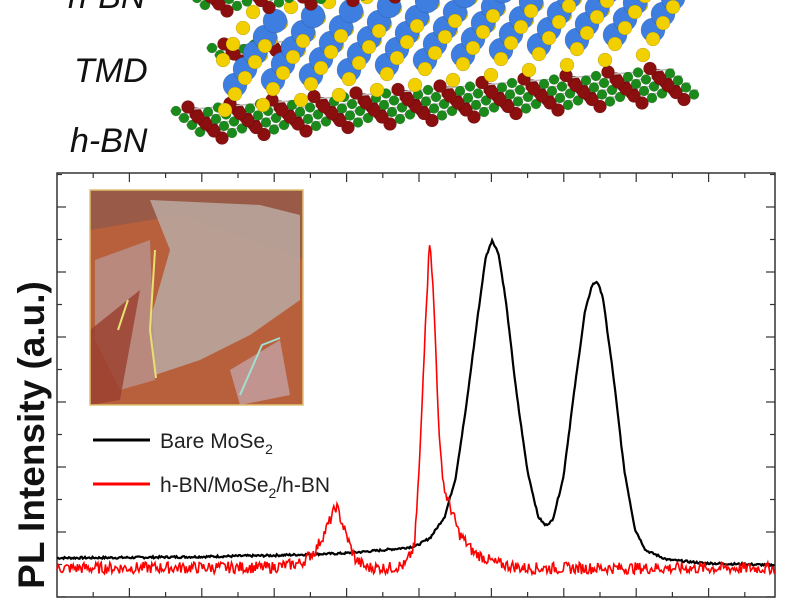  I want to click on top-hbn-label: h-BN, so click(107, 8).